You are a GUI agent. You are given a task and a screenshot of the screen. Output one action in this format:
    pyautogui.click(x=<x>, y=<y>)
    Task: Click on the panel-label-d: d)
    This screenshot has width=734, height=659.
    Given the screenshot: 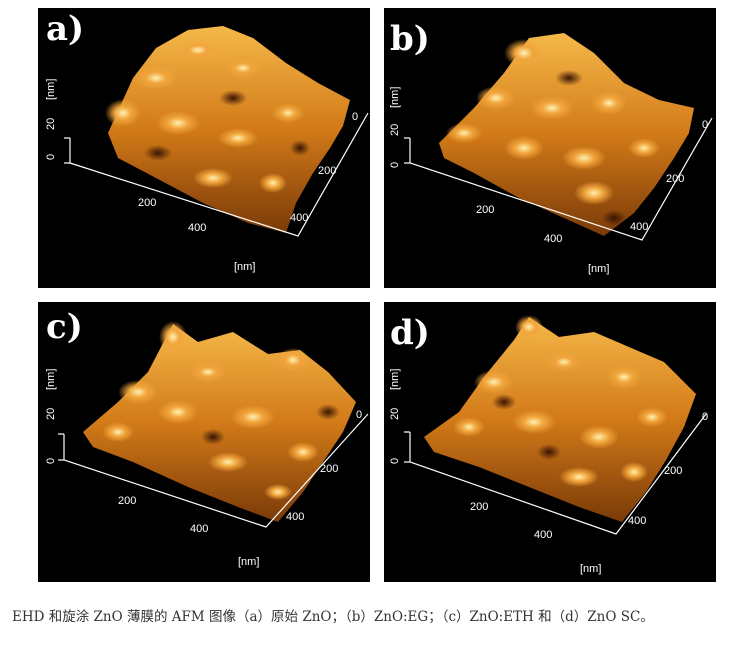 What is the action you would take?
    pyautogui.click(x=410, y=333)
    